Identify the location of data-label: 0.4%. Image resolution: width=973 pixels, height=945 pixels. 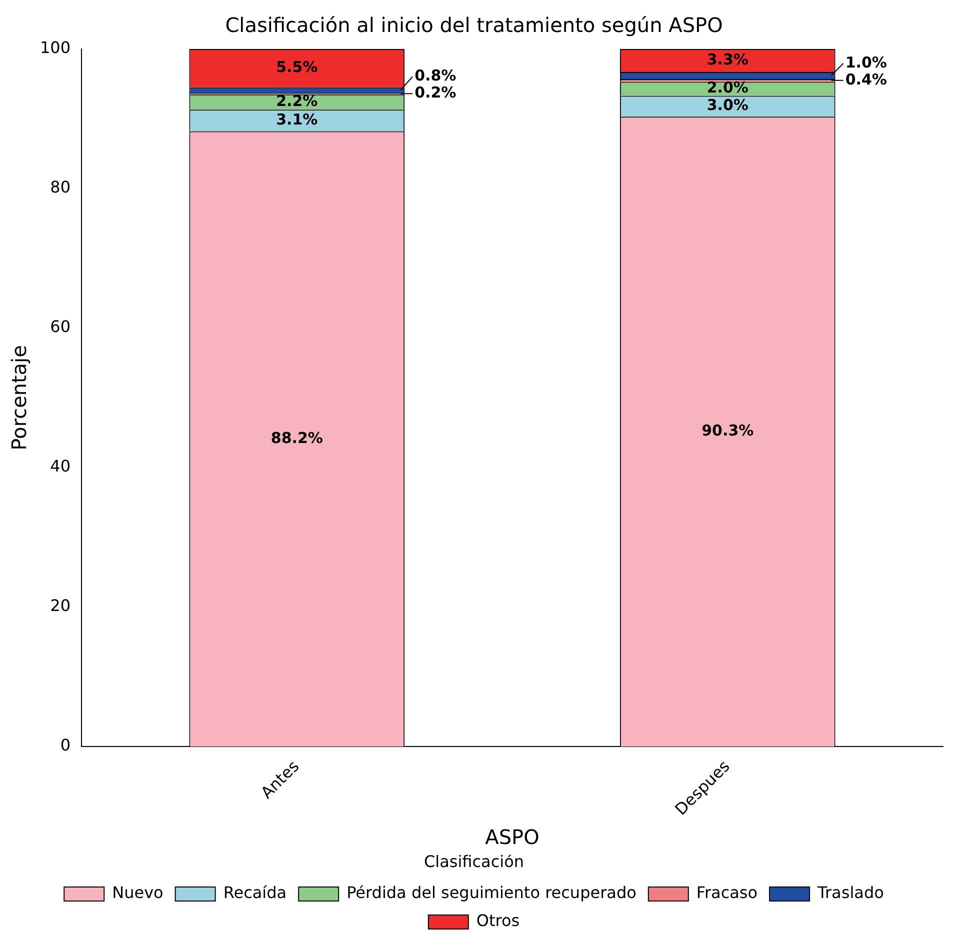
(866, 79).